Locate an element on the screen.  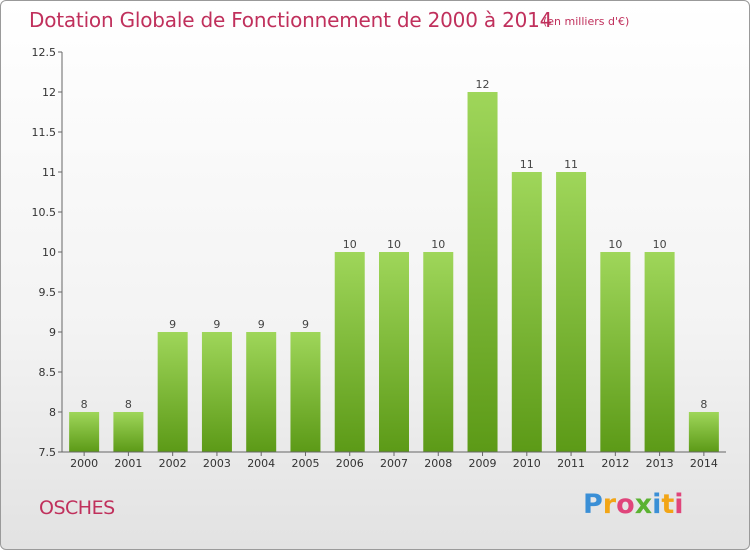
x-tick-label: 2012 is located at coordinates (615, 463).